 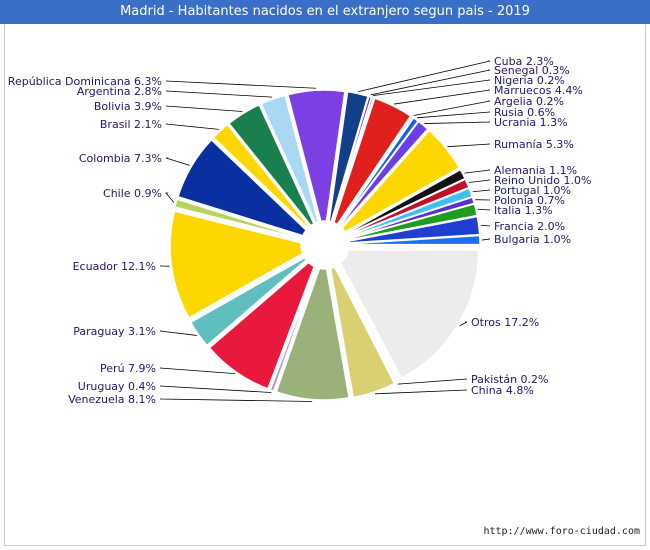 I want to click on slice-label-republica-dominicana: República Dominicana 6.3%, so click(x=85, y=81).